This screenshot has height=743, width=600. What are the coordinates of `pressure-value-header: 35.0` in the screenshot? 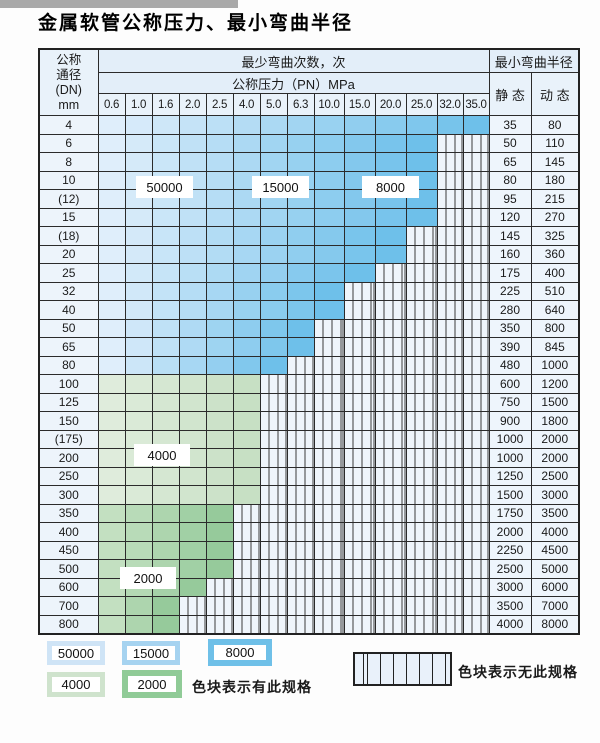 It's located at (476, 104).